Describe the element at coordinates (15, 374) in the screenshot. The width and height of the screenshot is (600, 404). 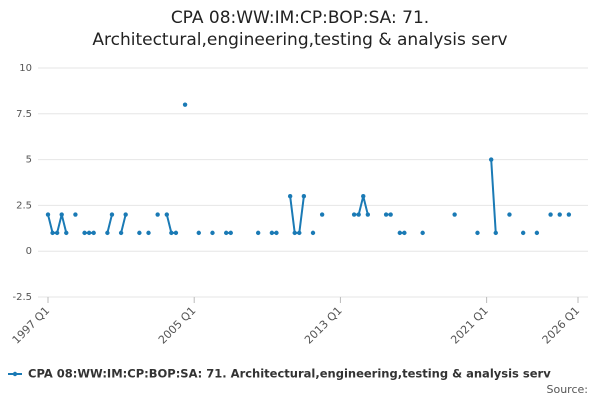
I see `legend-marker` at that location.